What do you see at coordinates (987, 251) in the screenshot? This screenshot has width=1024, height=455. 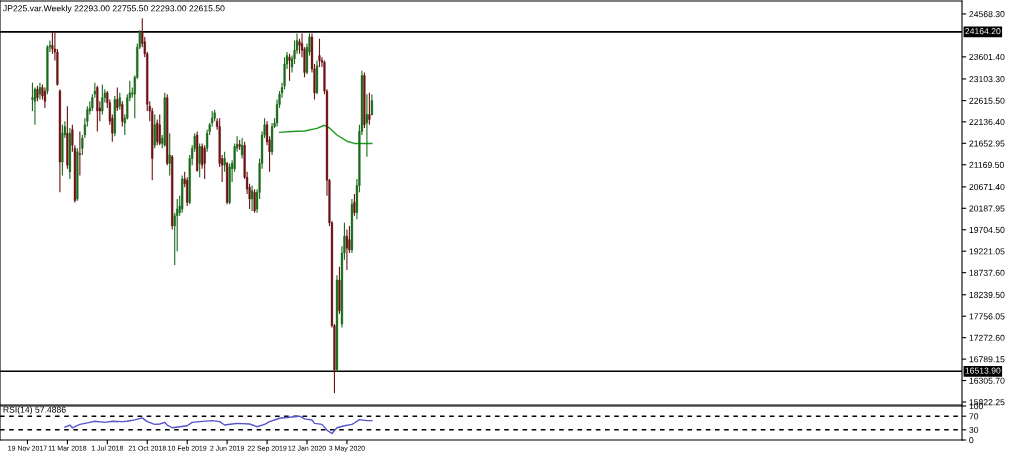 I see `y-tick-label: 19221.05` at bounding box center [987, 251].